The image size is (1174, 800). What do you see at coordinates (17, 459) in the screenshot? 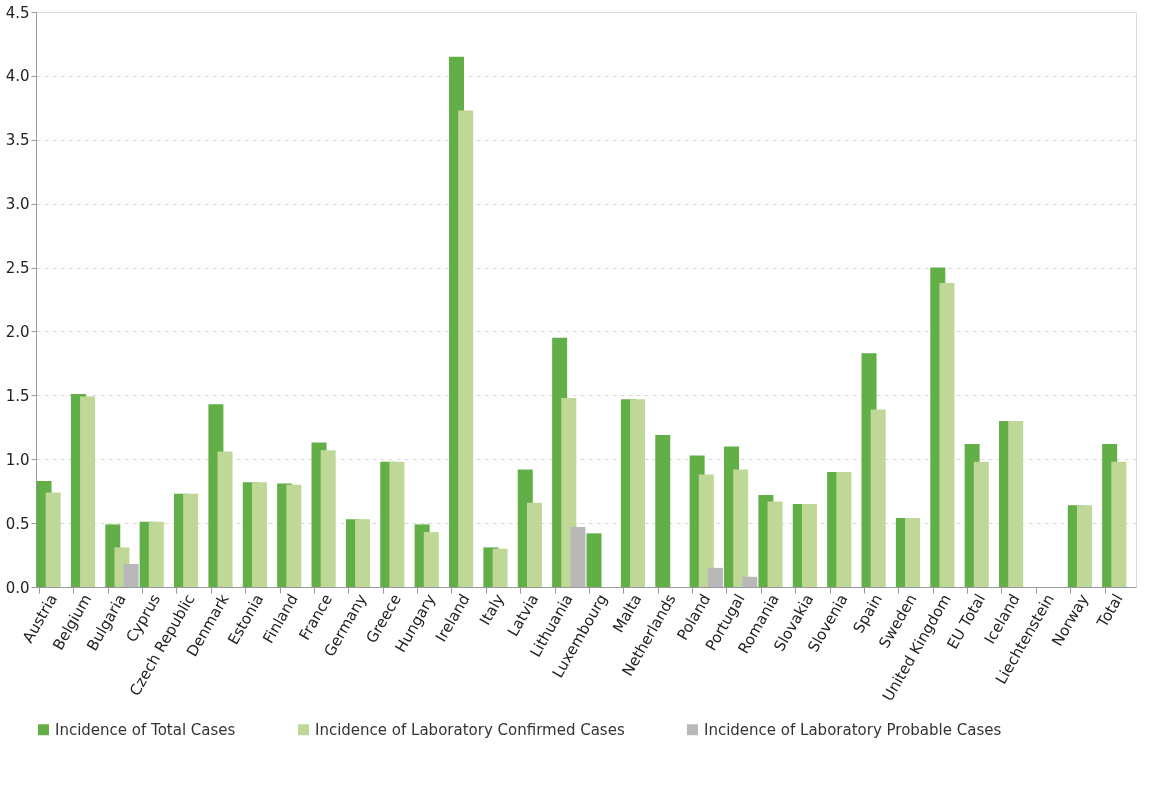
I see `y-tick-label: 1.0` at bounding box center [17, 459].